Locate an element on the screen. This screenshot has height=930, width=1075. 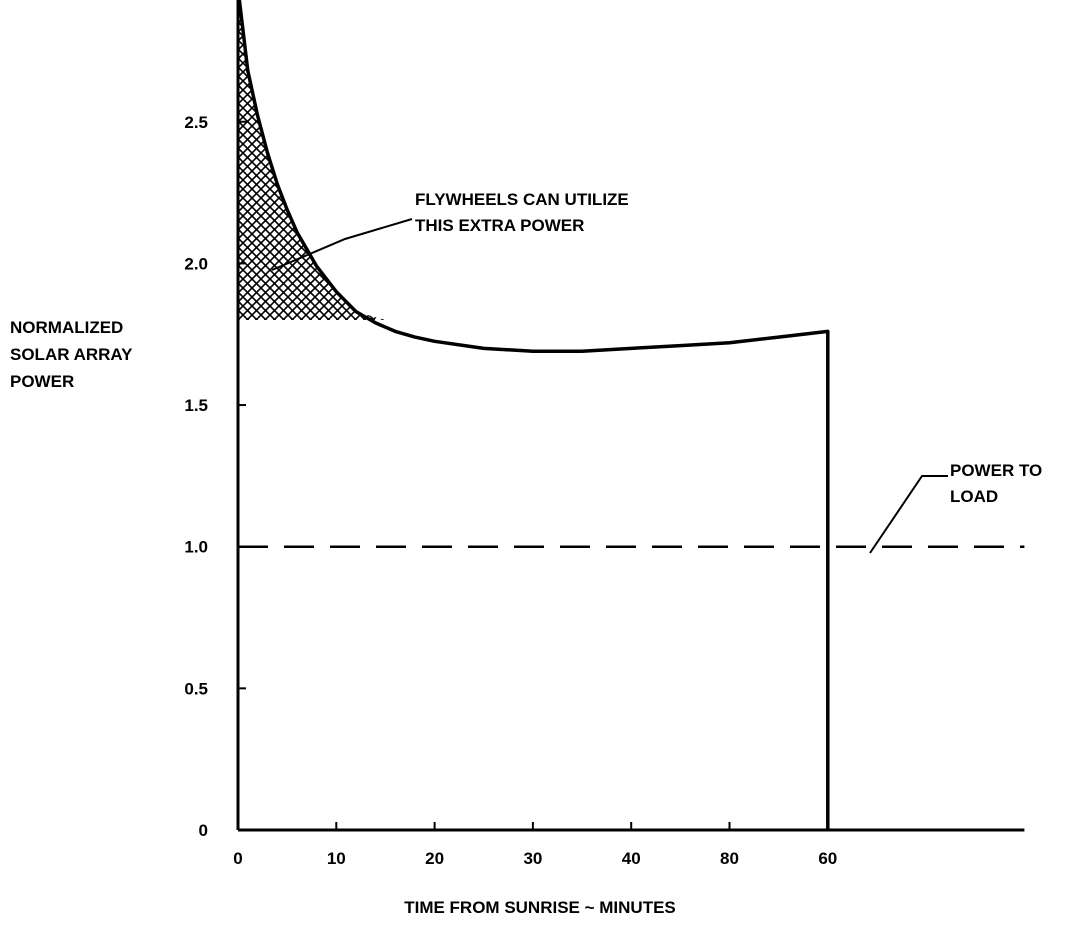
y-tick-label-4: 2.0 is located at coordinates (196, 263).